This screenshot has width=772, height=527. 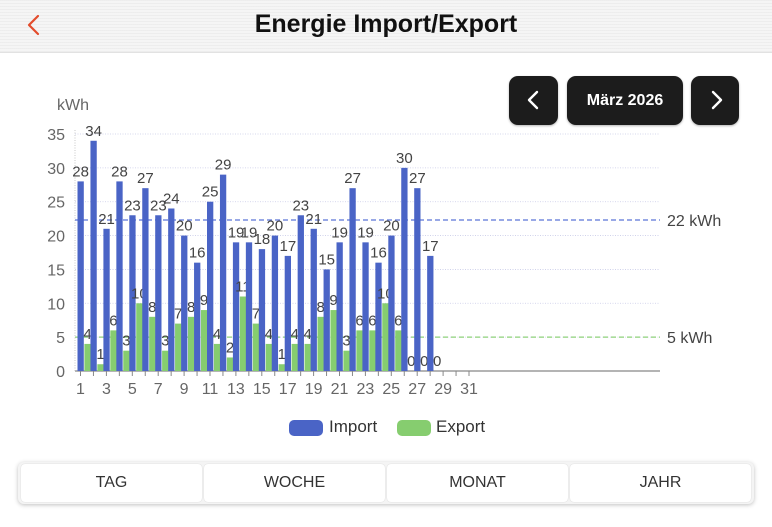 I want to click on legend-swatch-export, so click(x=414, y=428).